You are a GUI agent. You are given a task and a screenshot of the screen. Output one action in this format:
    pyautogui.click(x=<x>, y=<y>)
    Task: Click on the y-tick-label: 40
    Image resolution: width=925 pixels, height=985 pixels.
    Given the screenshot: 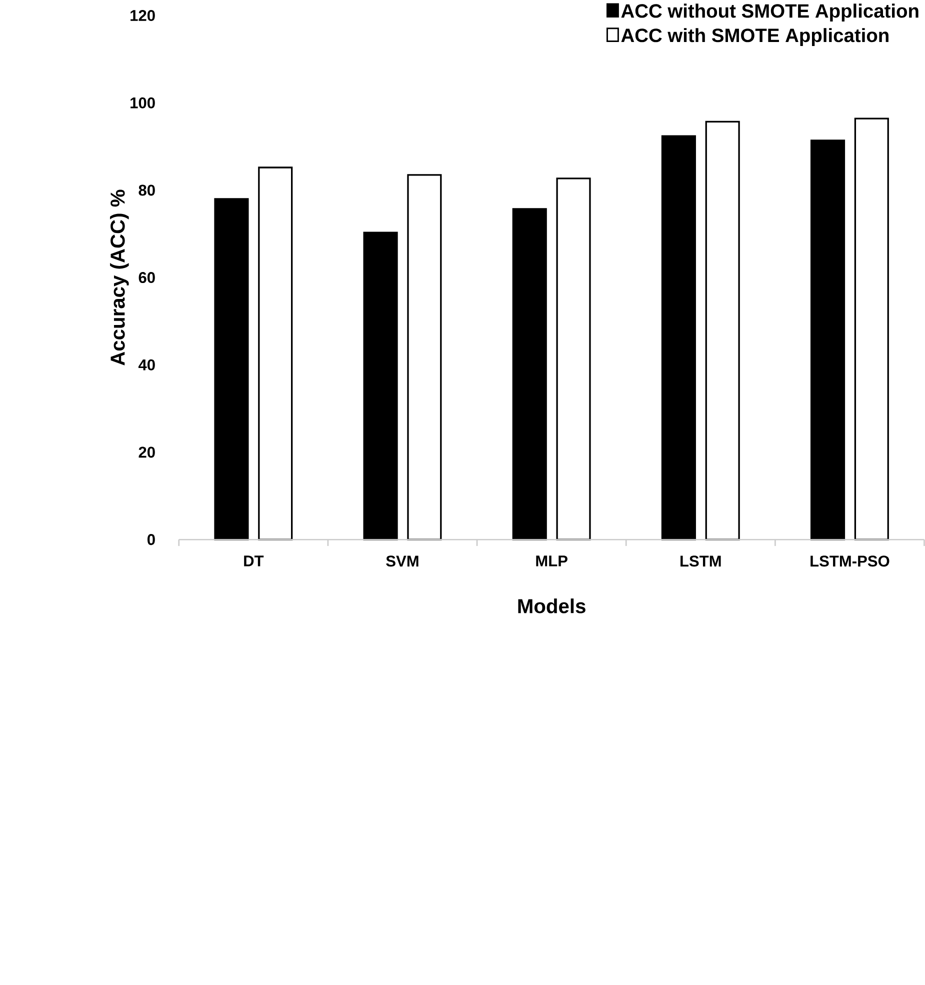 What is the action you would take?
    pyautogui.click(x=146, y=364)
    